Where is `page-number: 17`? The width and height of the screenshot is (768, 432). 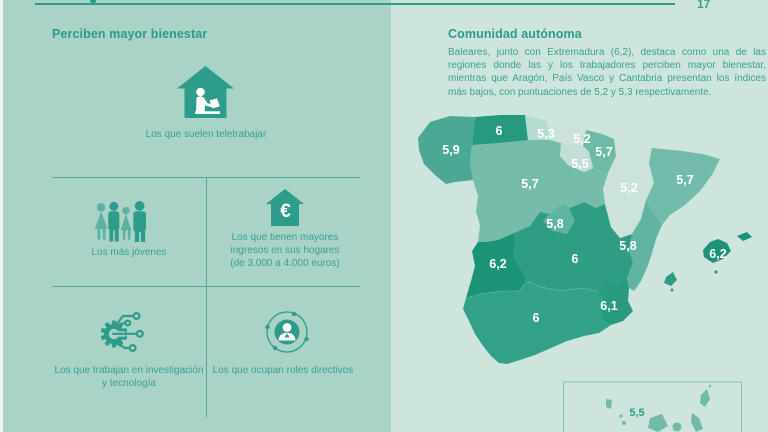 page-number: 17 is located at coordinates (704, 5).